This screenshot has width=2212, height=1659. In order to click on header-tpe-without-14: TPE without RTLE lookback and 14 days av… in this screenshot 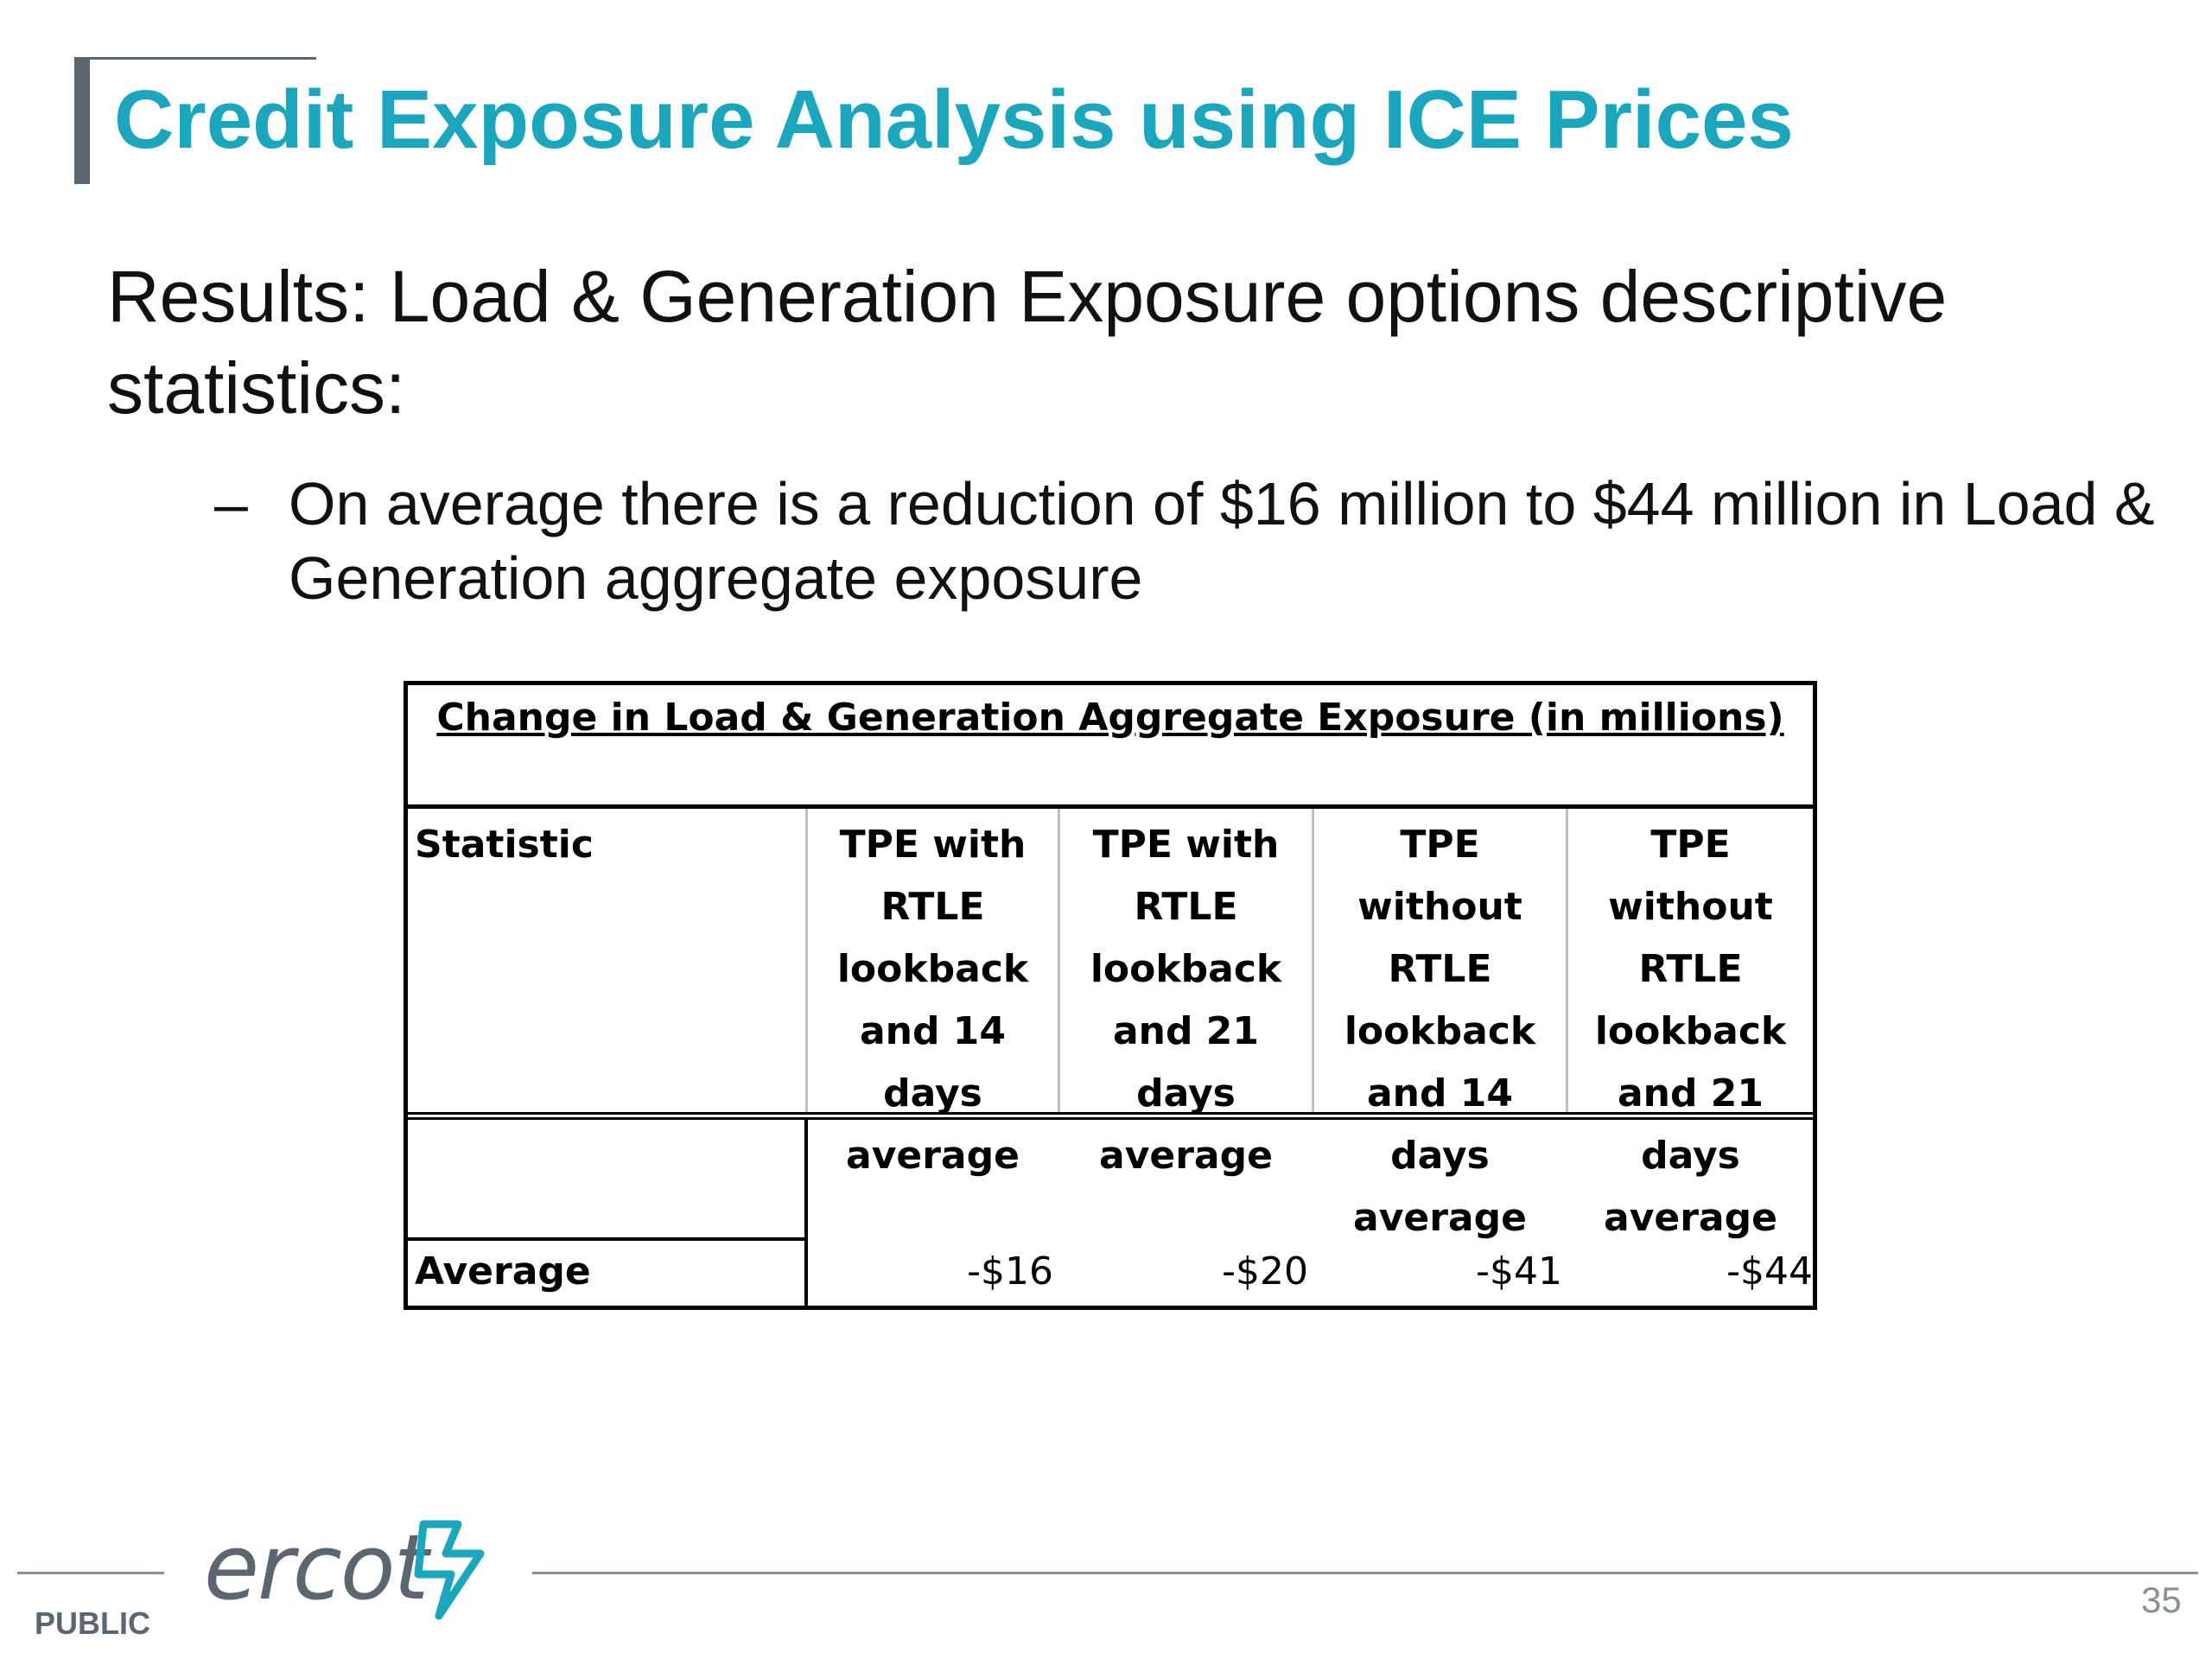, I will do `click(1441, 1024)`.